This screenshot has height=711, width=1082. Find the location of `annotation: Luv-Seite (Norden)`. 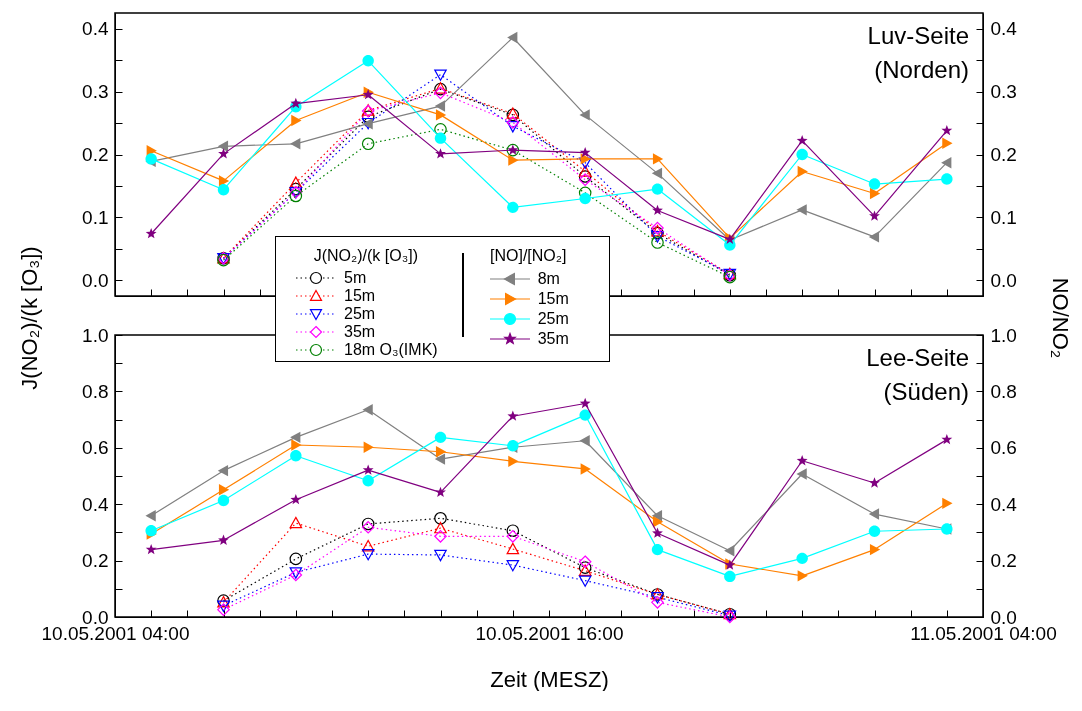

annotation: Luv-Seite (Norden) is located at coordinates (918, 52).